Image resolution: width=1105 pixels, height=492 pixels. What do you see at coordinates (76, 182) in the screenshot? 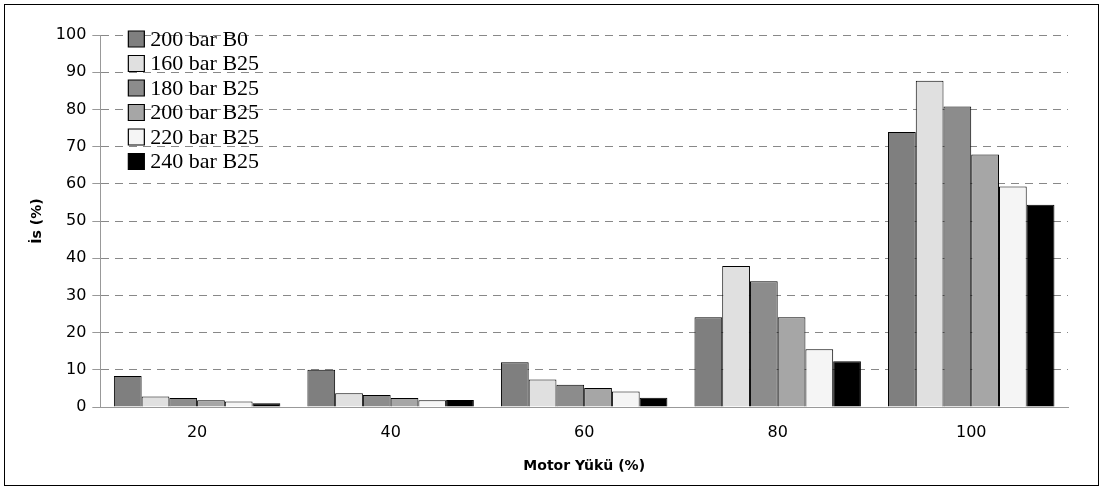
I see `y-tick-label: 60` at bounding box center [76, 182].